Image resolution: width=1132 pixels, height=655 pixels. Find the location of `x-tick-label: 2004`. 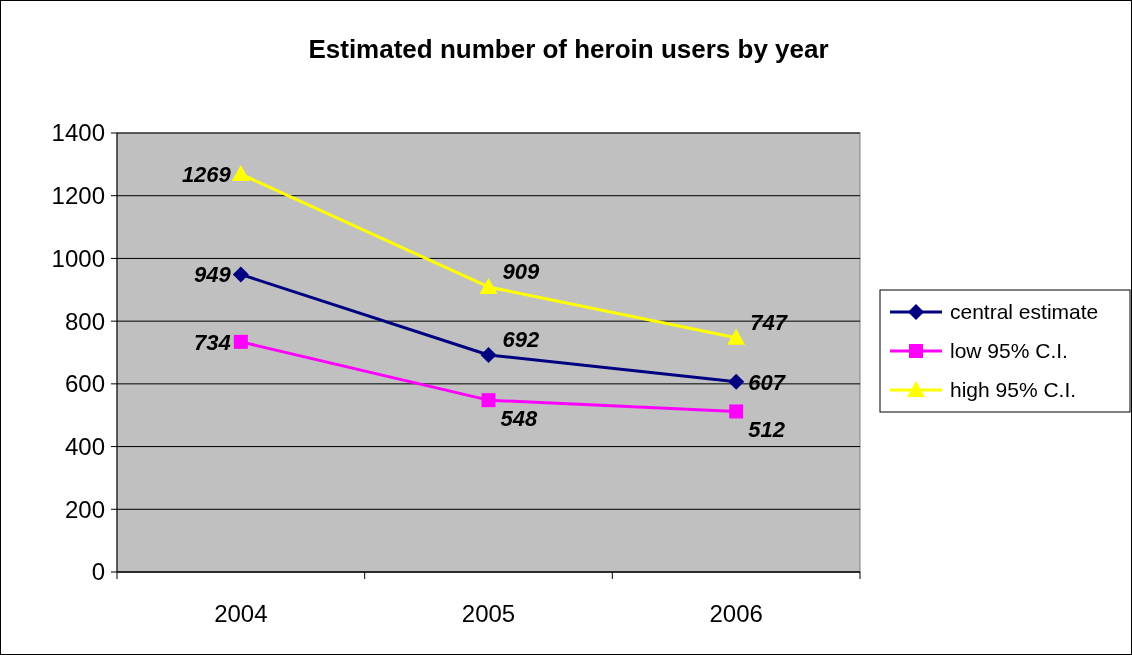

x-tick-label: 2004 is located at coordinates (241, 613).